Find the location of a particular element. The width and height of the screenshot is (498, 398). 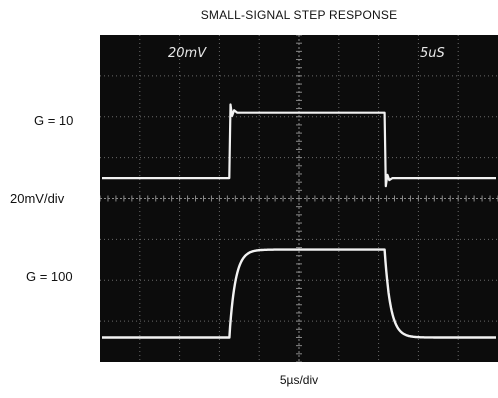

trace-label-g10: G = 10 is located at coordinates (54, 120).